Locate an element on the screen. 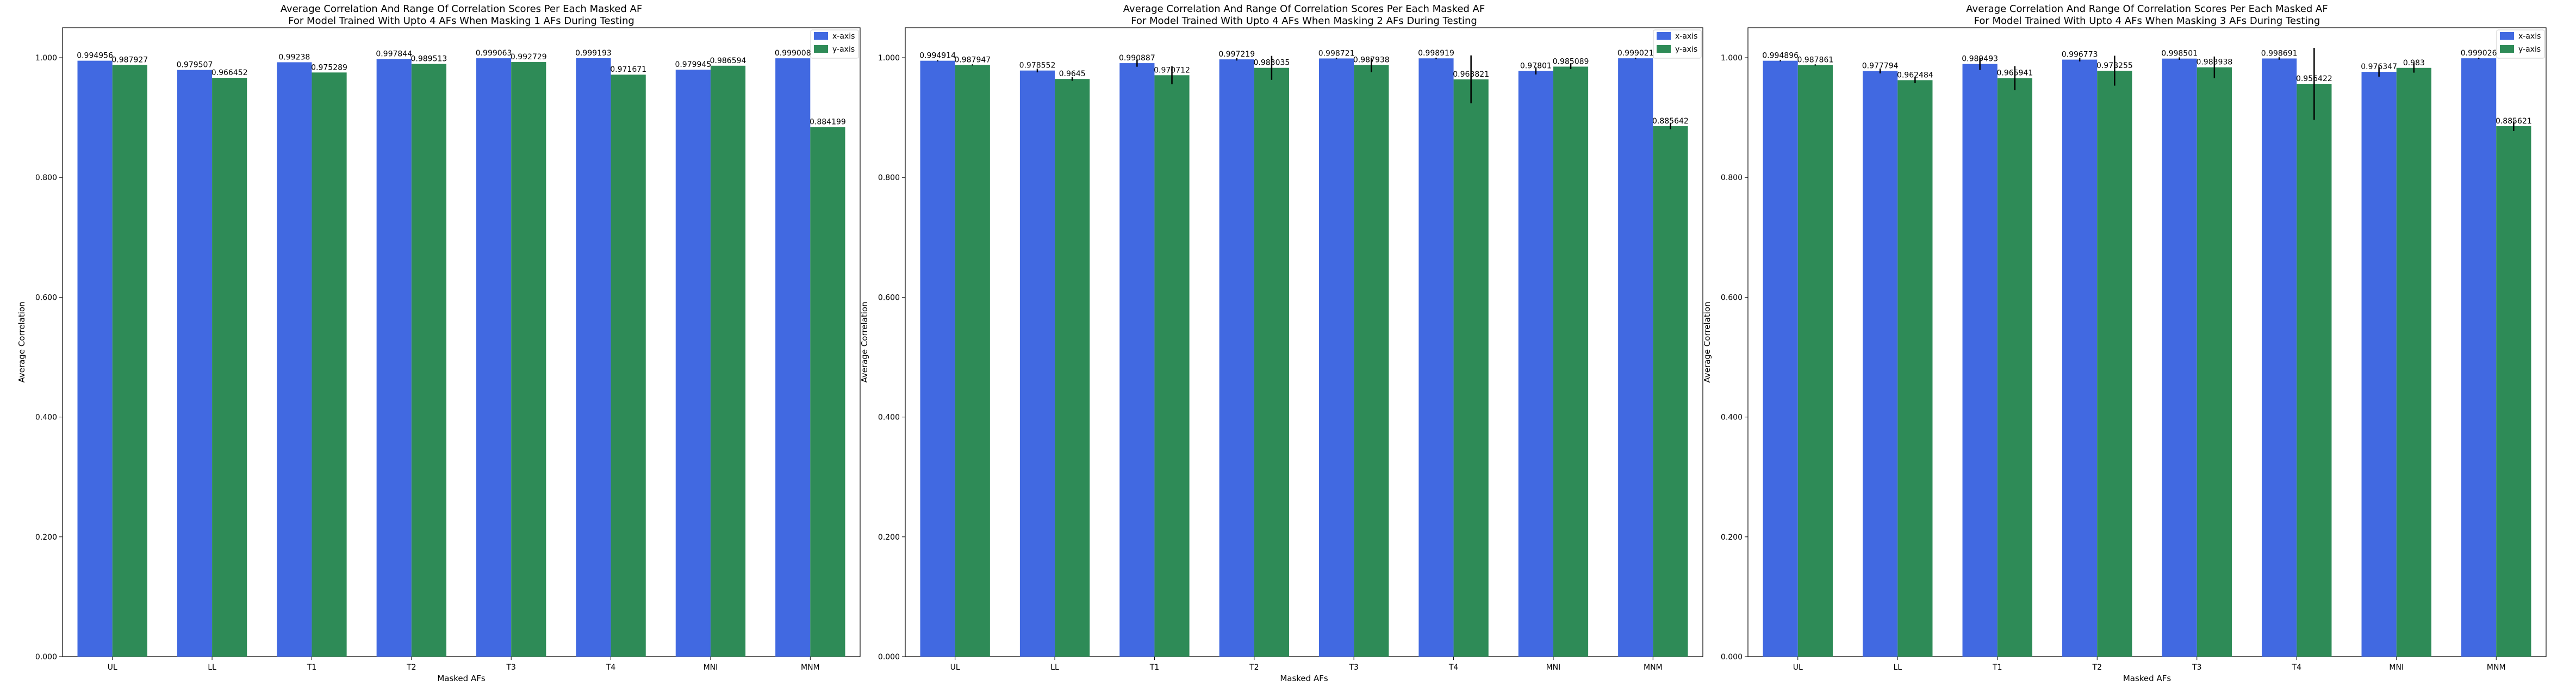  x-tick-label: MNM is located at coordinates (1653, 667).